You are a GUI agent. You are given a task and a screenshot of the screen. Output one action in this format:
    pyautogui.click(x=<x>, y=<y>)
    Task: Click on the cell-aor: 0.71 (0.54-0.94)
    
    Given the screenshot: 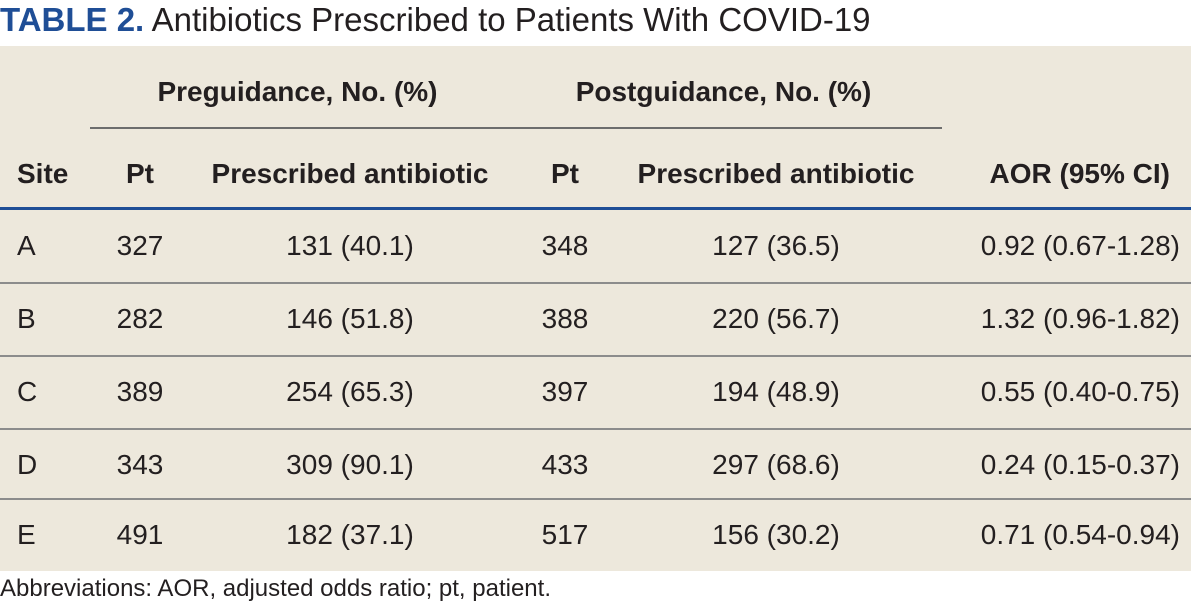 What is the action you would take?
    pyautogui.click(x=1080, y=534)
    